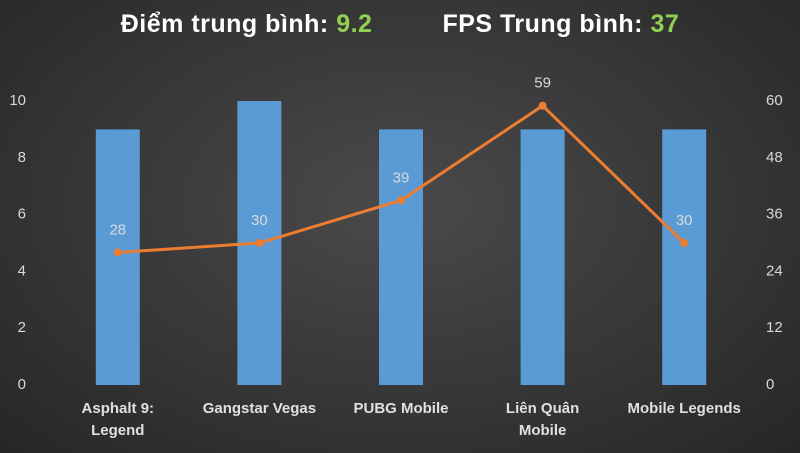 The height and width of the screenshot is (453, 800). Describe the element at coordinates (774, 214) in the screenshot. I see `y2-tick-label: 36` at that location.